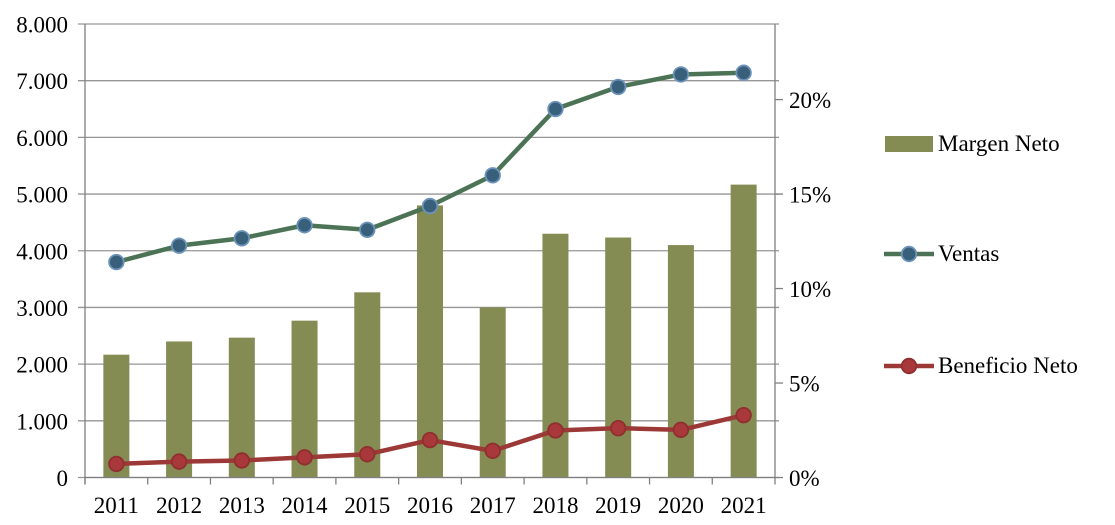 Image resolution: width=1115 pixels, height=525 pixels. Describe the element at coordinates (493, 505) in the screenshot. I see `x-axis-label: 2017` at that location.